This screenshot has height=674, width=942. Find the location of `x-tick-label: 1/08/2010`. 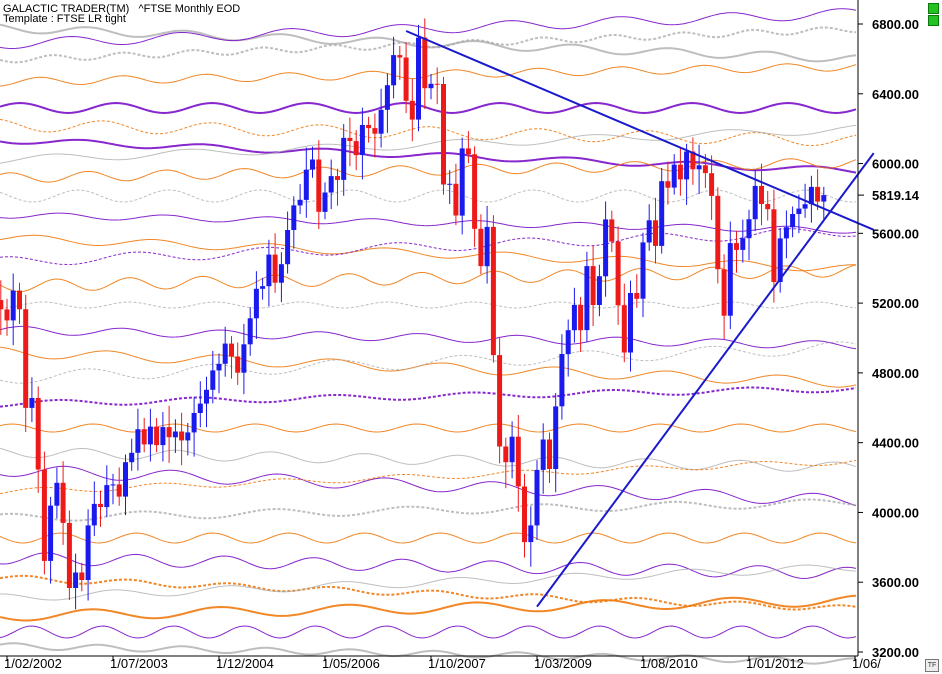

x-tick-label: 1/08/2010 is located at coordinates (669, 663).